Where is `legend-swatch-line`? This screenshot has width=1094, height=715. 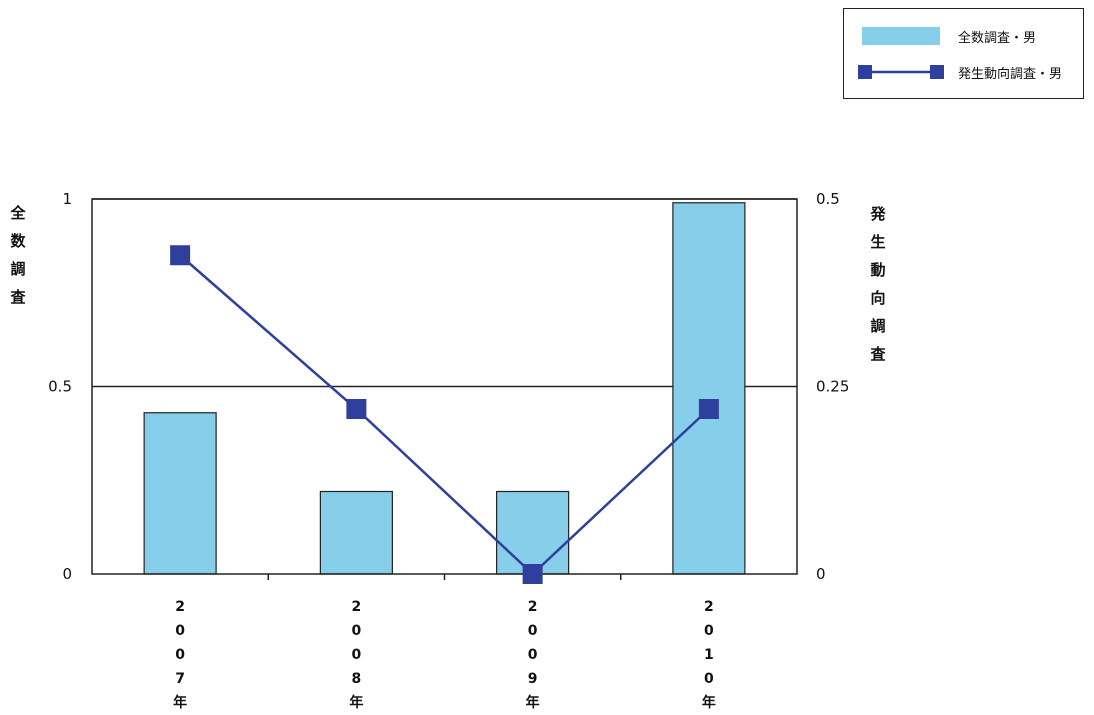 legend-swatch-line is located at coordinates (901, 72).